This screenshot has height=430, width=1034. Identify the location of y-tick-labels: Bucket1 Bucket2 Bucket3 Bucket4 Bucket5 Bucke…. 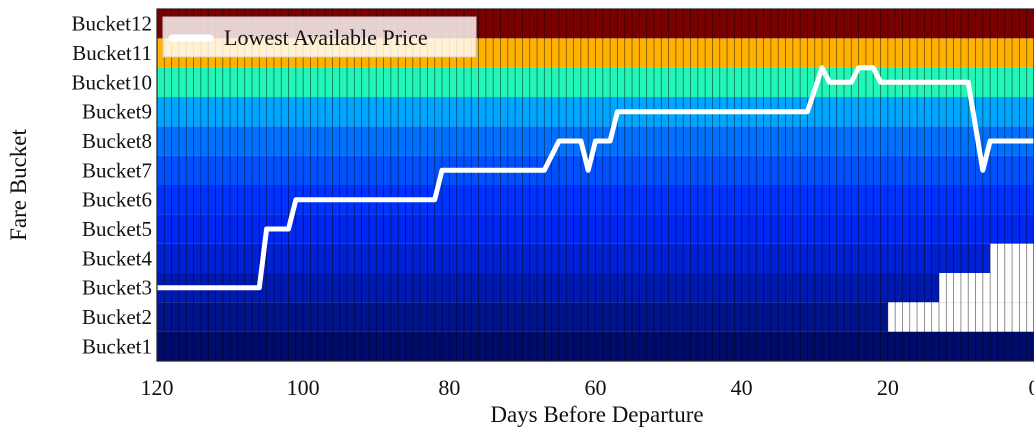
(112, 185).